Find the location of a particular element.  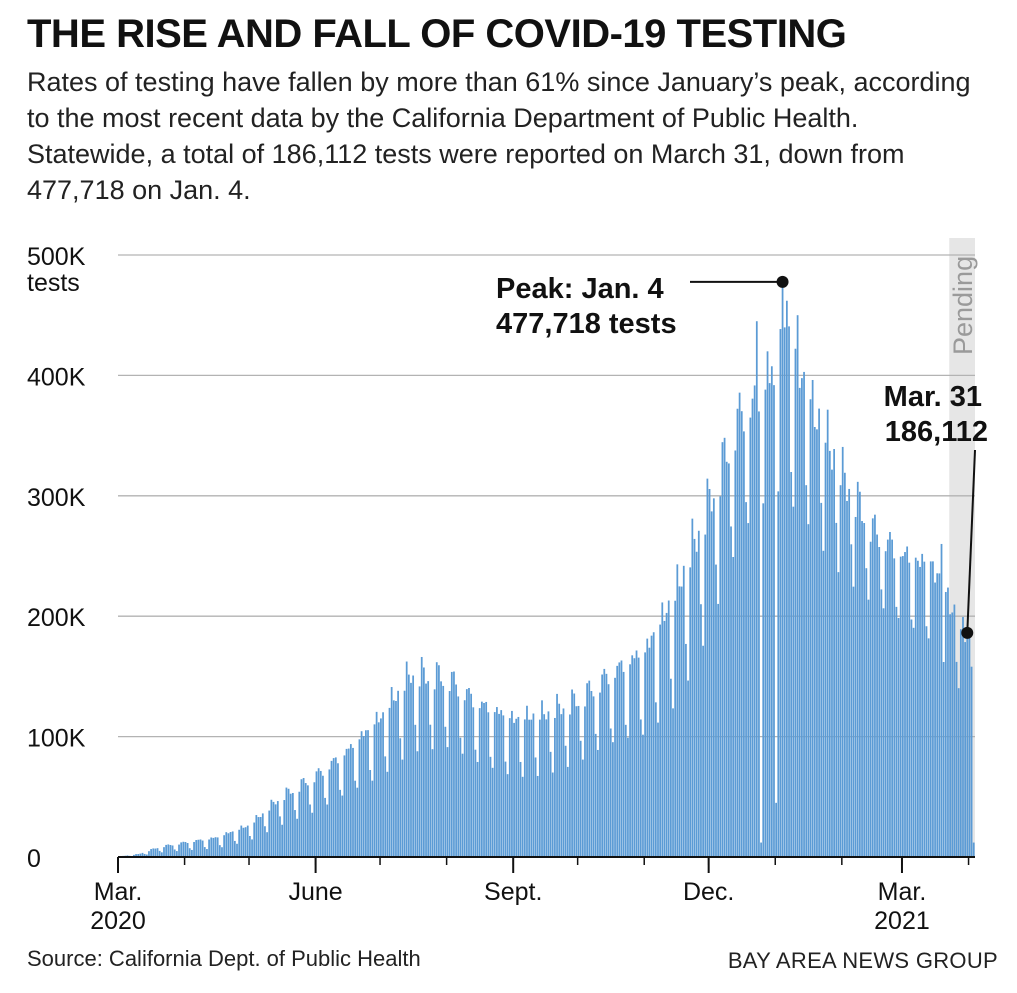

y-tick-label: 200K is located at coordinates (56, 618).